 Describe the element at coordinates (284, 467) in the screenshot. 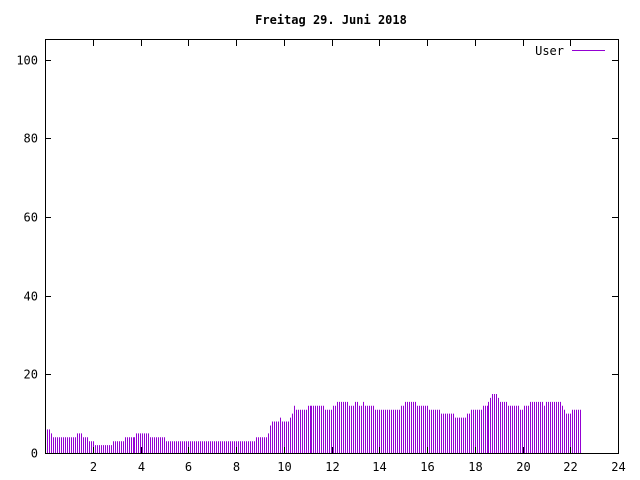

I see `x-tick-label: 10` at that location.